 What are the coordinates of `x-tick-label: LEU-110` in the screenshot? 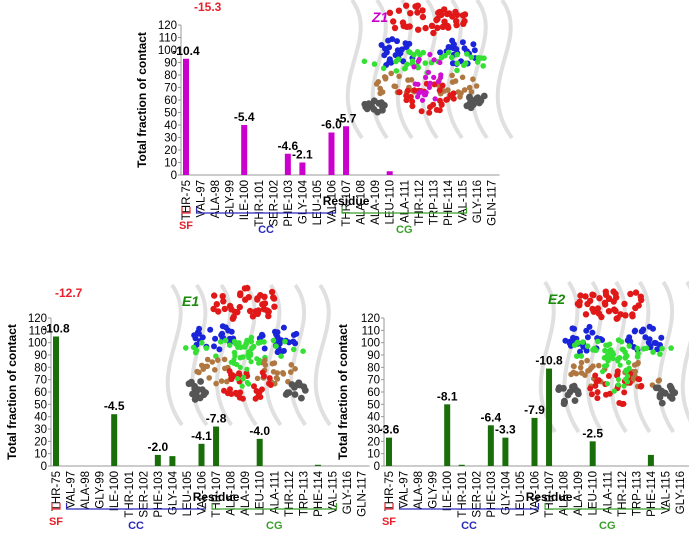 It's located at (261, 493).